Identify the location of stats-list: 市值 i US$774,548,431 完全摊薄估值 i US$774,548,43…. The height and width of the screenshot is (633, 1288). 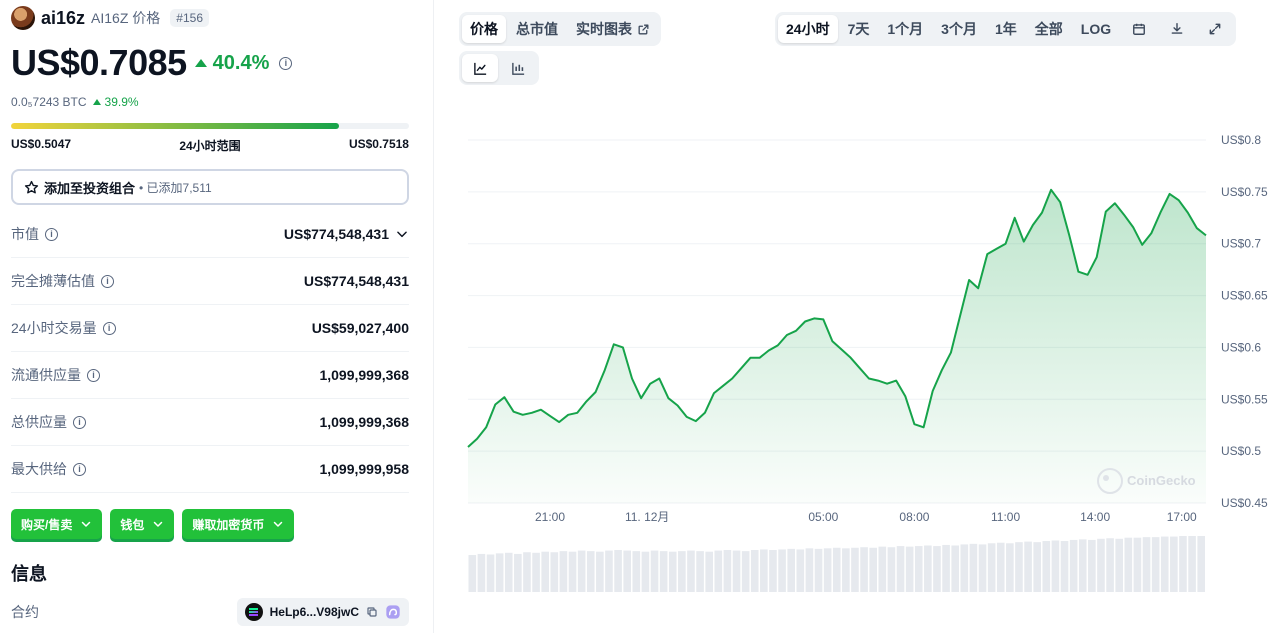
(210, 352).